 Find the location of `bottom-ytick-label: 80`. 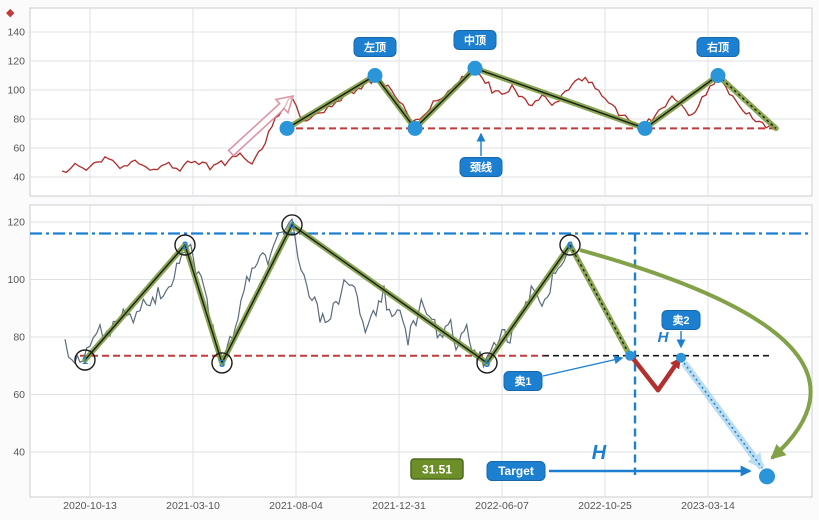

bottom-ytick-label: 80 is located at coordinates (19, 338).